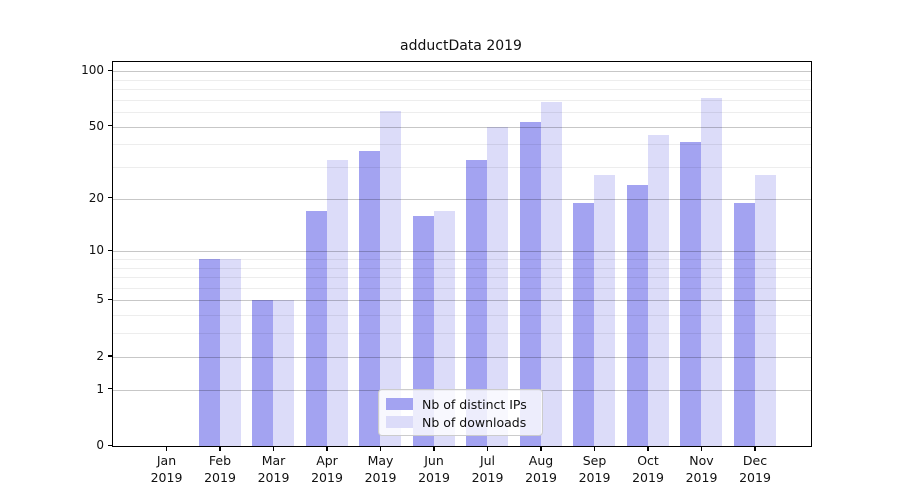 Image resolution: width=900 pixels, height=500 pixels. I want to click on legend: Nb of distinct IPs Nb of downloads, so click(460, 412).